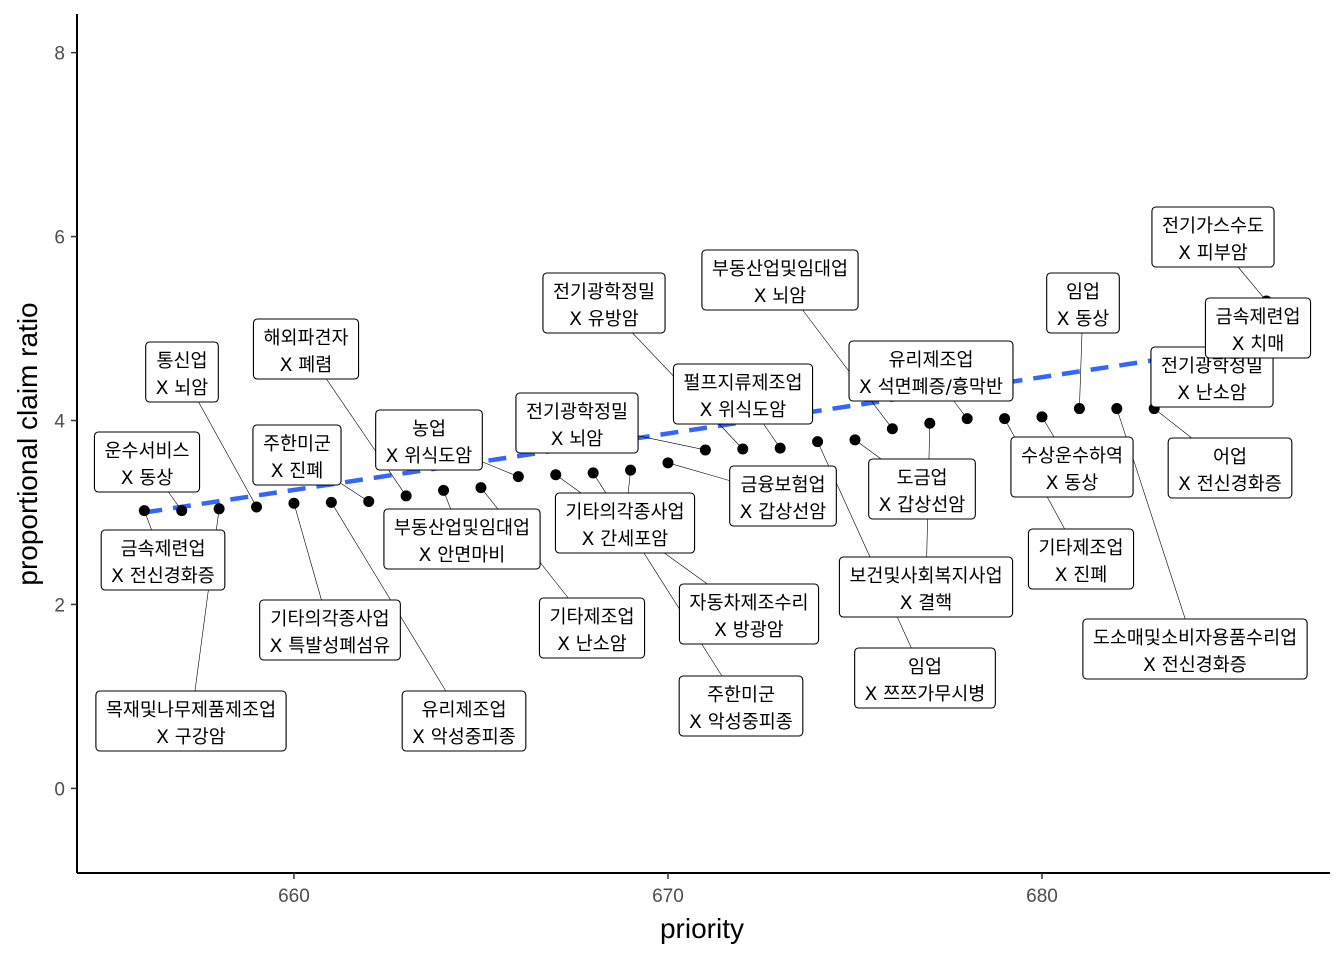 The image size is (1344, 960). I want to click on point-label-line2: X 전신경화증, so click(1195, 665).